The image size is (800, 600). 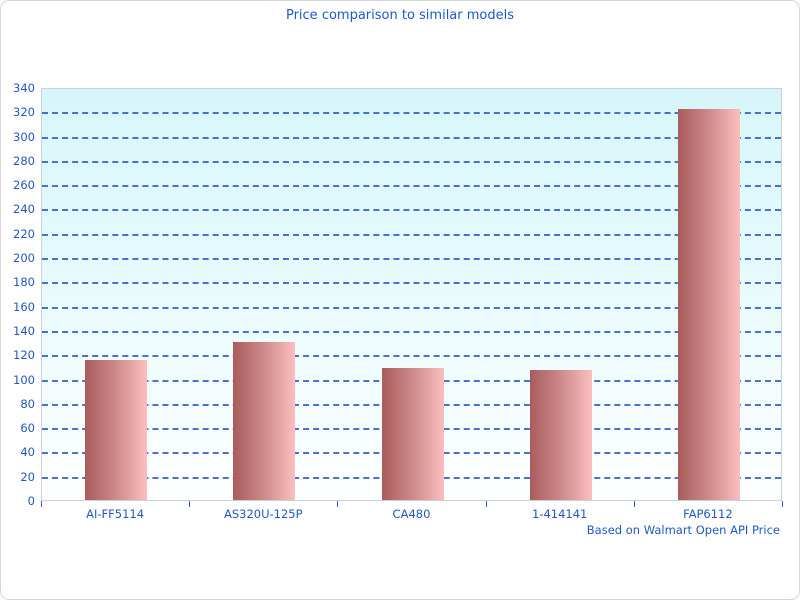 I want to click on y-axis-label: 80, so click(x=27, y=403).